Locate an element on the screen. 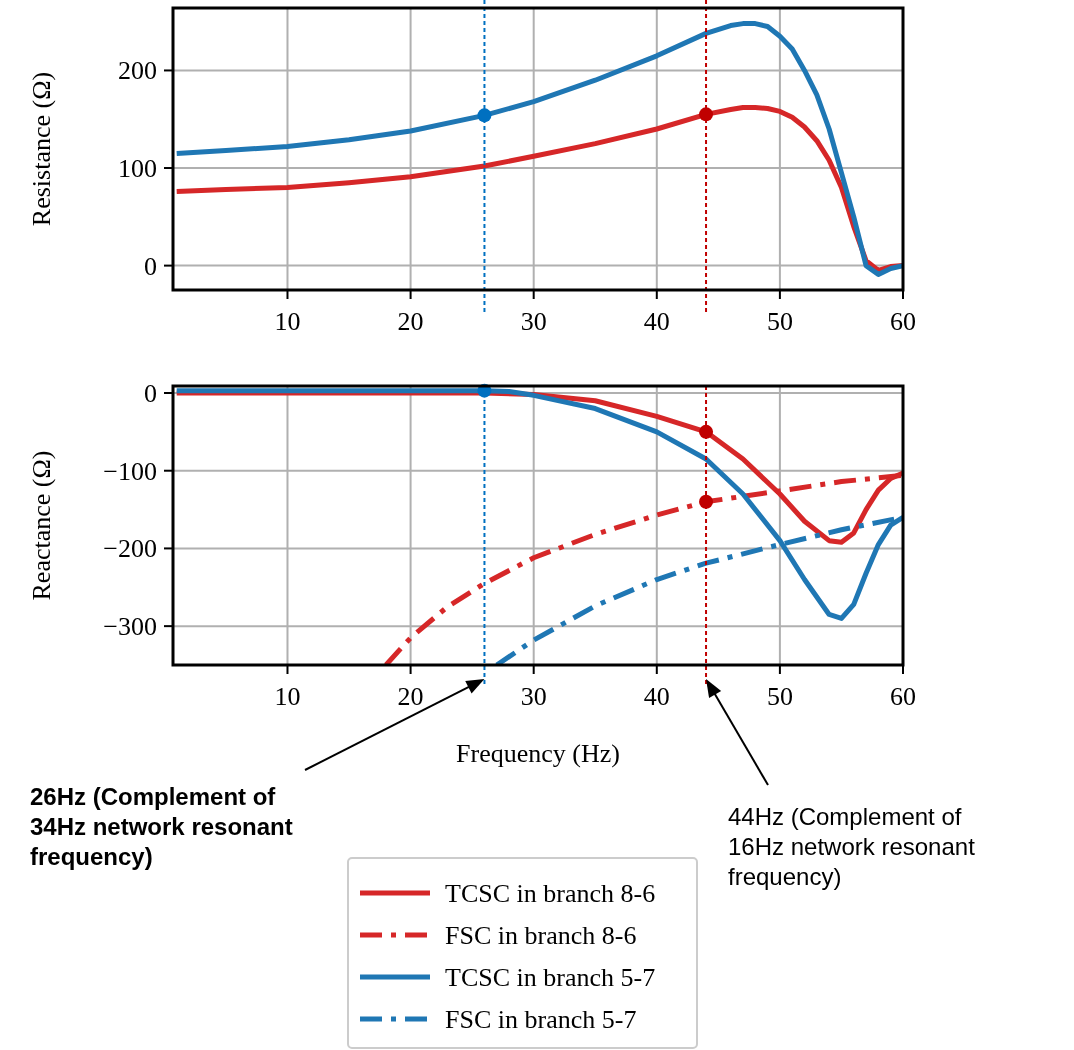  y-tick-label: −300 is located at coordinates (130, 627).